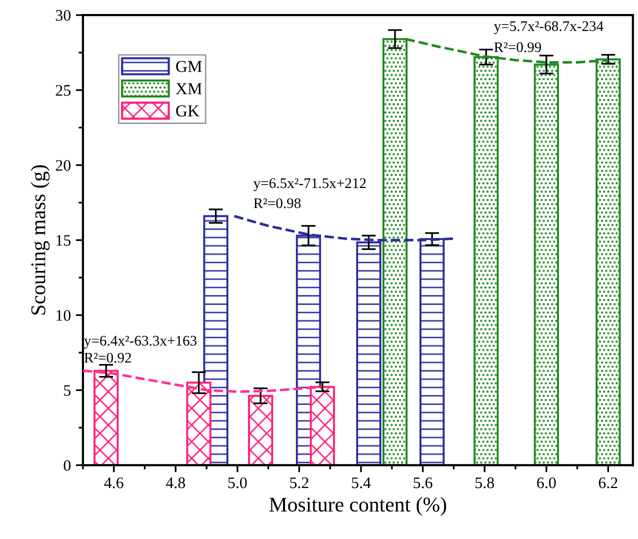 The width and height of the screenshot is (638, 539). What do you see at coordinates (277, 203) in the screenshot?
I see `annotation: R²=0.98` at bounding box center [277, 203].